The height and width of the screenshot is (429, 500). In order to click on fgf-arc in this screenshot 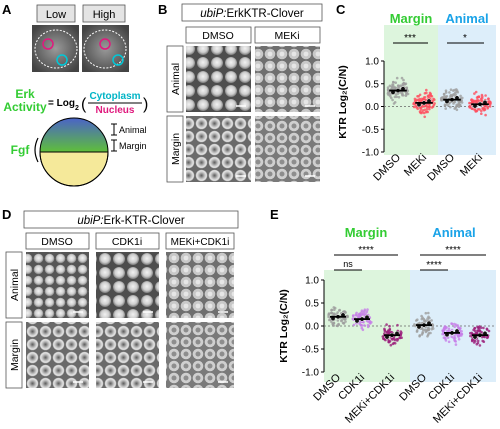, I will do `click(36, 150)`.